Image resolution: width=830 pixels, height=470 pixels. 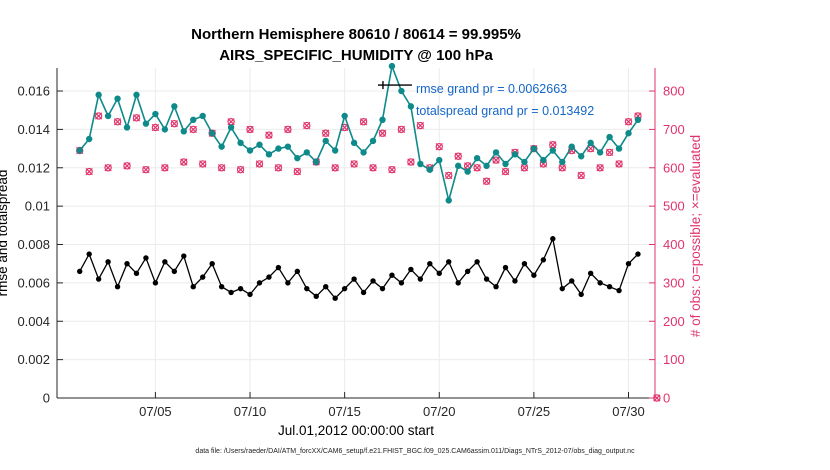 What do you see at coordinates (344, 411) in the screenshot?
I see `x-tick-label: 07/15` at bounding box center [344, 411].